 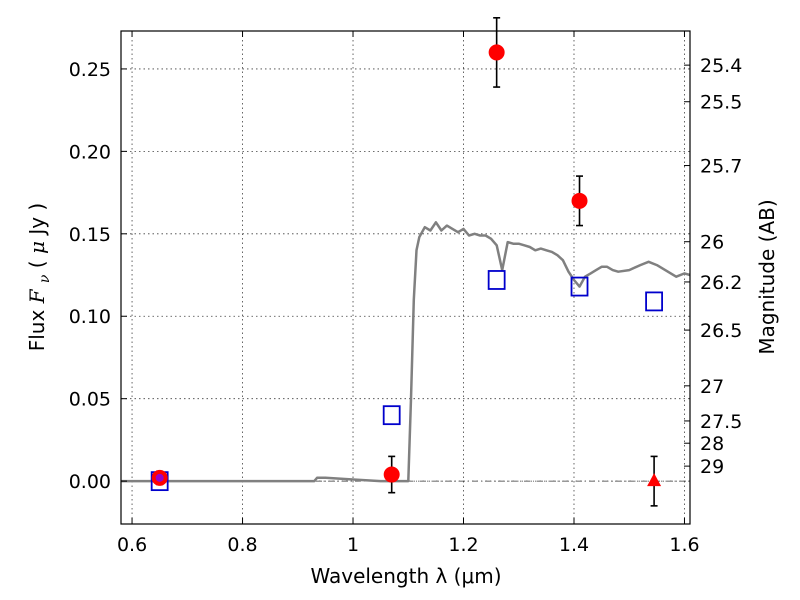 I want to click on x-tick-label: 1, so click(x=353, y=545).